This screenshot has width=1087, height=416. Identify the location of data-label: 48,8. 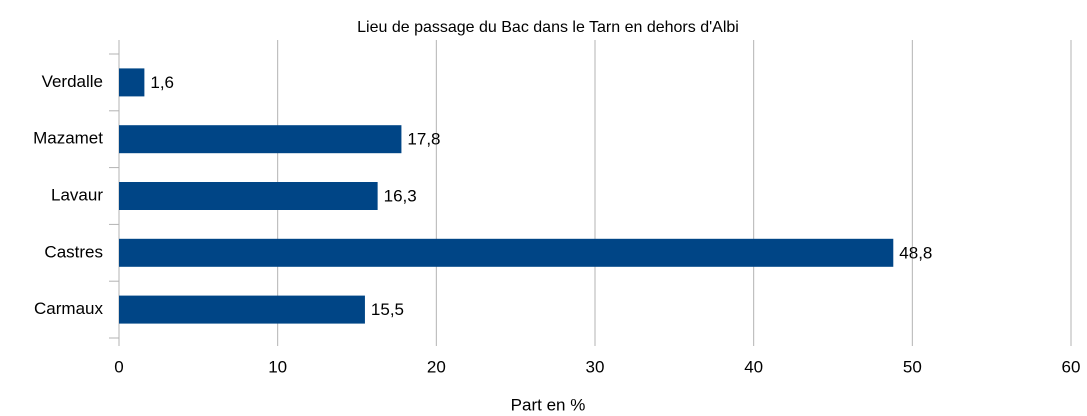
(915, 252).